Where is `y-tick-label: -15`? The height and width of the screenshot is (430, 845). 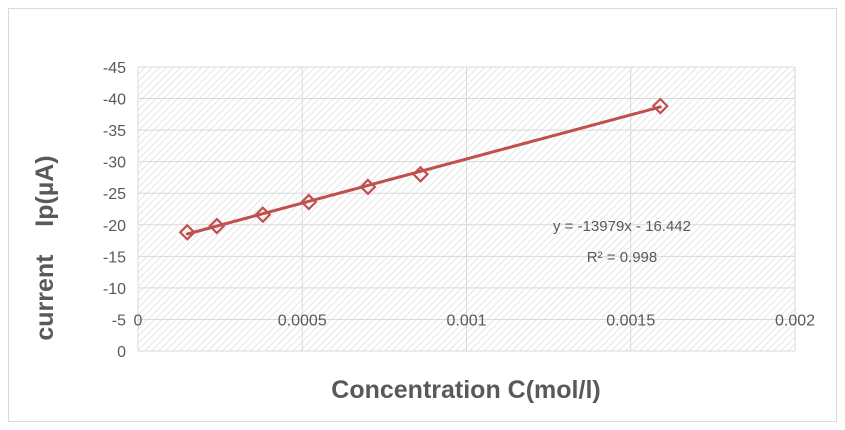 y-tick-label: -15 is located at coordinates (114, 257).